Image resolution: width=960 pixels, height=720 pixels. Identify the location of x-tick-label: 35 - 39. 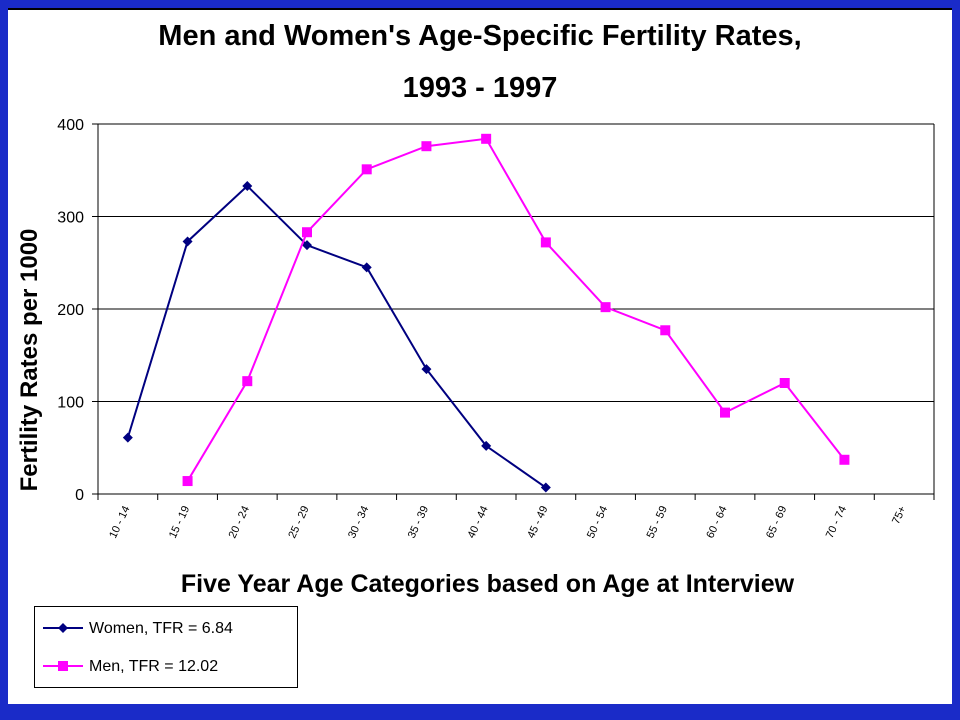
(418, 522).